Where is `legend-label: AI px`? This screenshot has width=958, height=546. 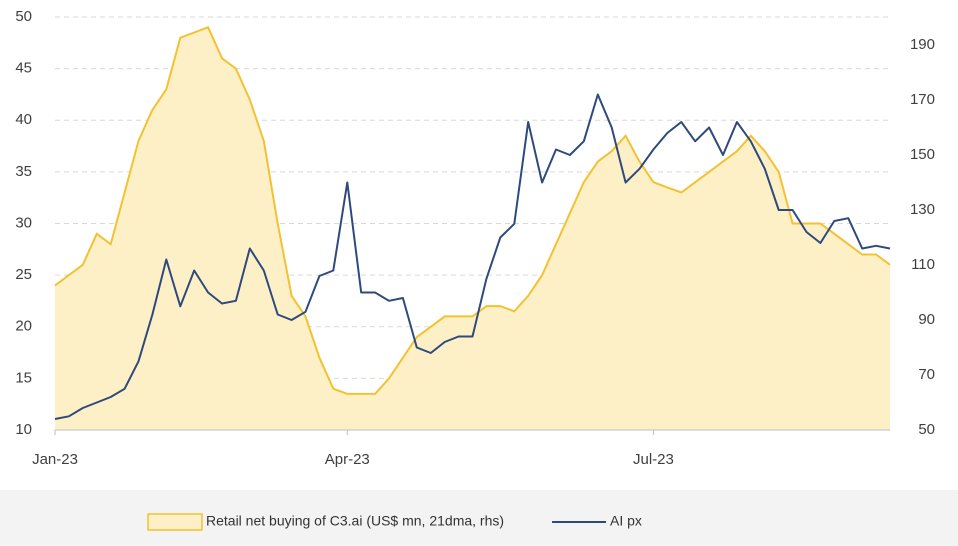 legend-label: AI px is located at coordinates (626, 521).